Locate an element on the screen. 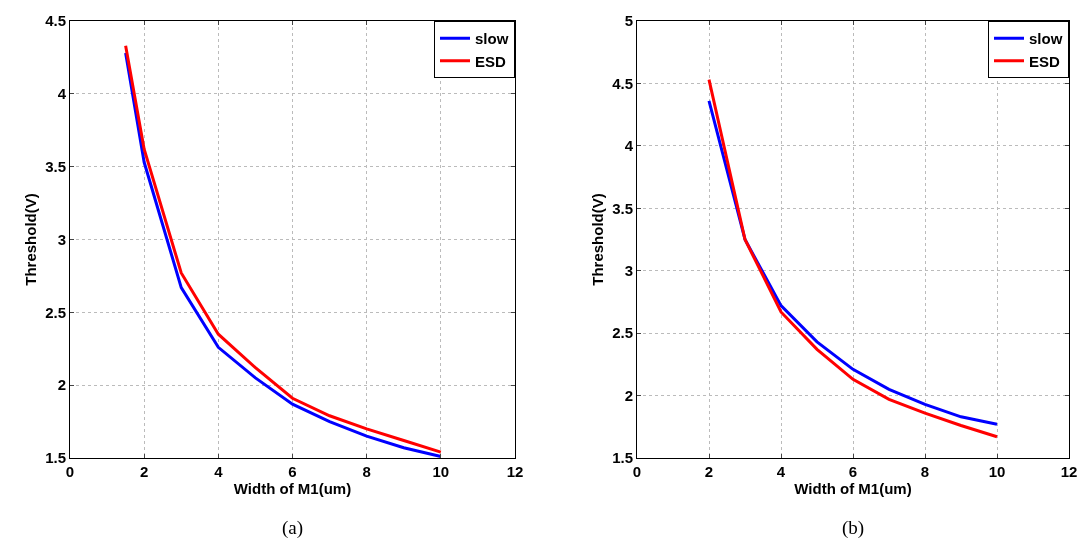 The width and height of the screenshot is (1089, 548). text: (b) is located at coordinates (853, 528).